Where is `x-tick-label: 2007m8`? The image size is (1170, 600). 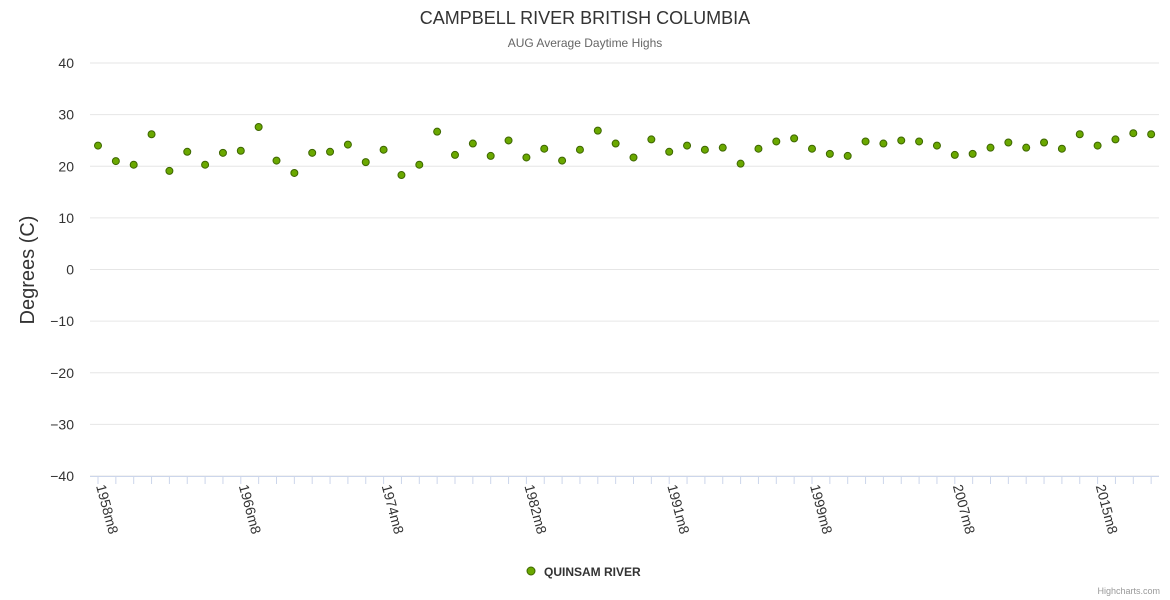 x-tick-label: 2007m8 is located at coordinates (964, 509).